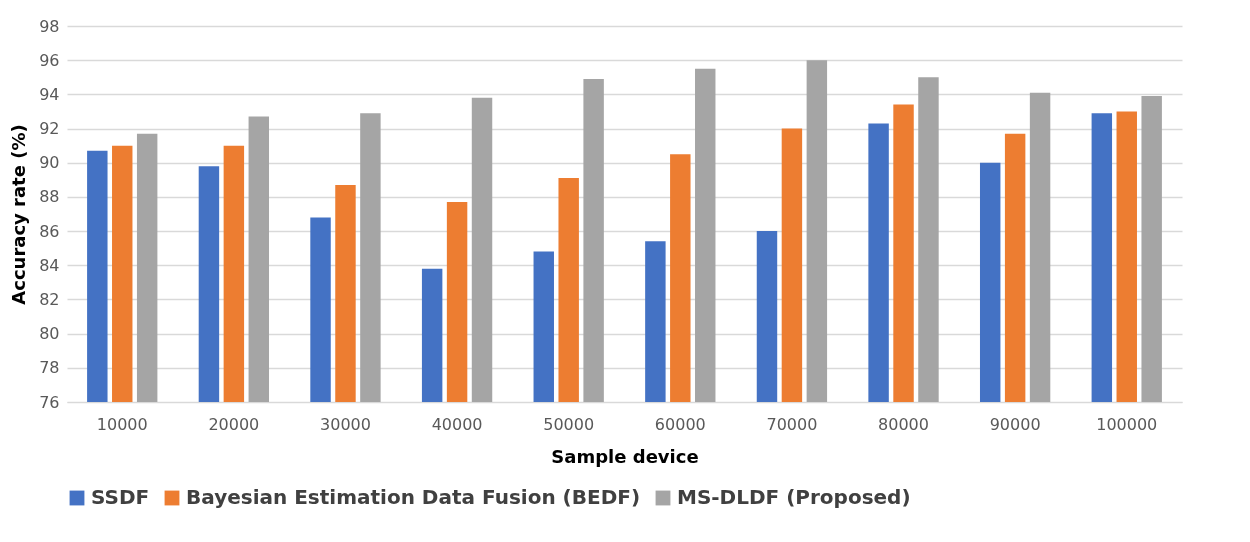 This screenshot has height=542, width=1250. I want to click on x-tick-label: 80000, so click(903, 424).